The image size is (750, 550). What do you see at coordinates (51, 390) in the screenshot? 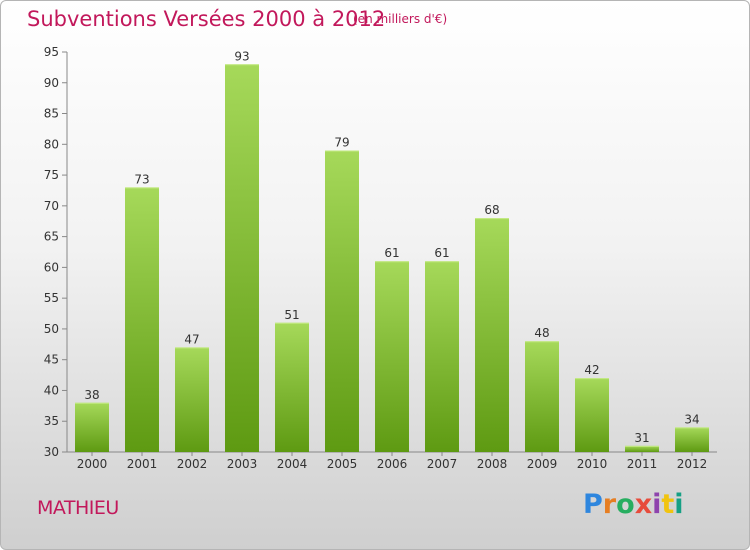
I see `y-tick-label: 40` at bounding box center [51, 390].